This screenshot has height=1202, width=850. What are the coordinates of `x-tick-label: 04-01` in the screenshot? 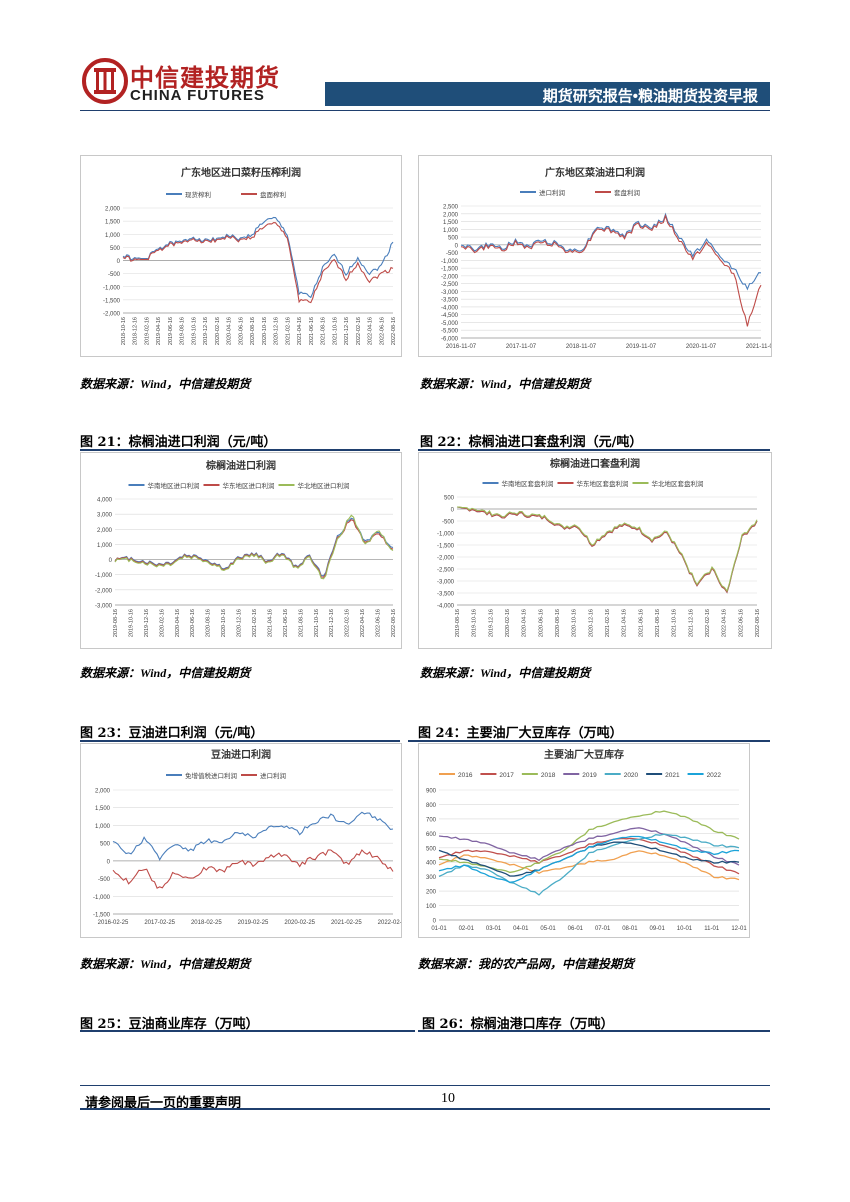 It's located at (521, 929).